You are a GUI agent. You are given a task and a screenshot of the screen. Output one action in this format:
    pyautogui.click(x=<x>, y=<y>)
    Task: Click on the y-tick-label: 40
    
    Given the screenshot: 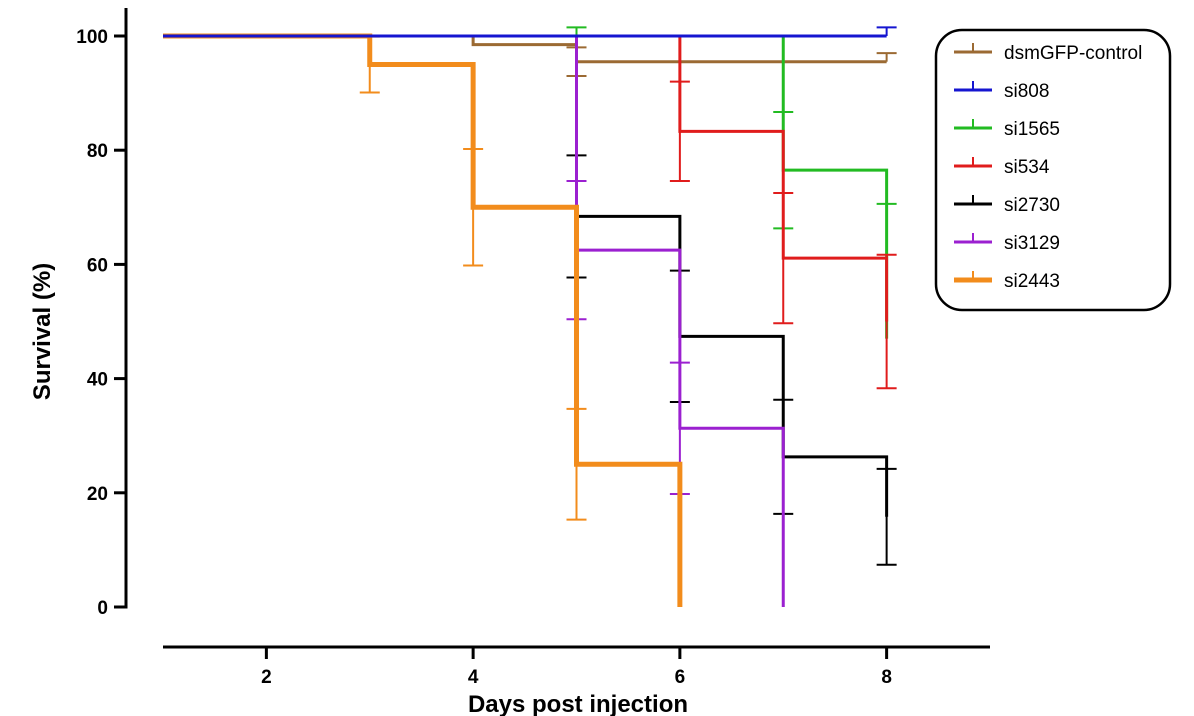 What is the action you would take?
    pyautogui.click(x=97, y=380)
    